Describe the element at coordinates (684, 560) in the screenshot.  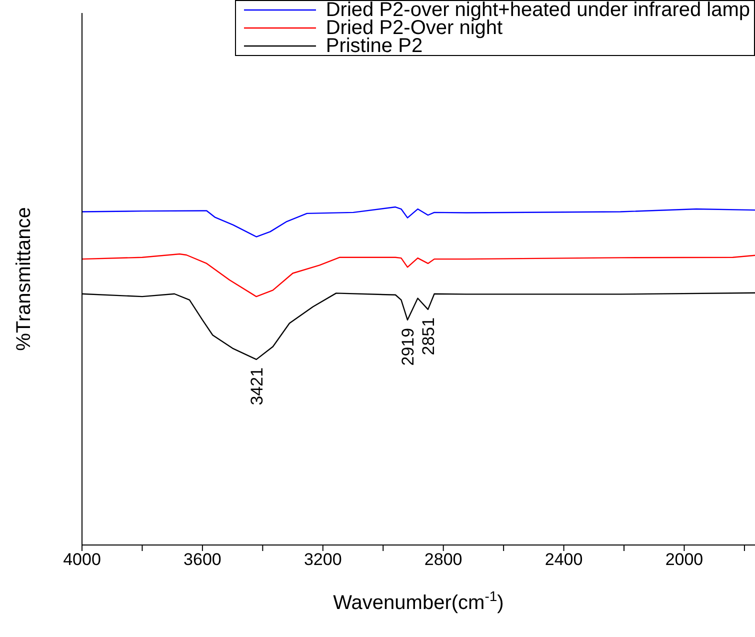
I see `x-tick-label: 2000` at that location.